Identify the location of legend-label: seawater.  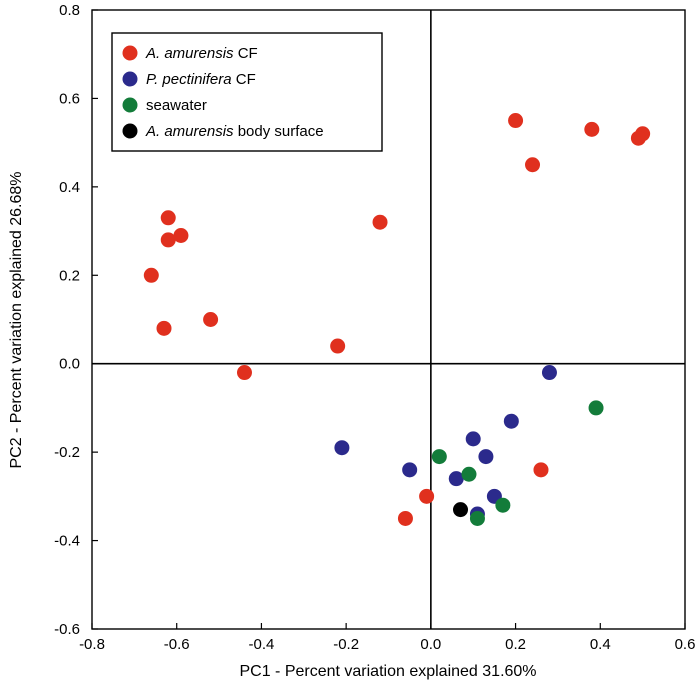
(176, 105).